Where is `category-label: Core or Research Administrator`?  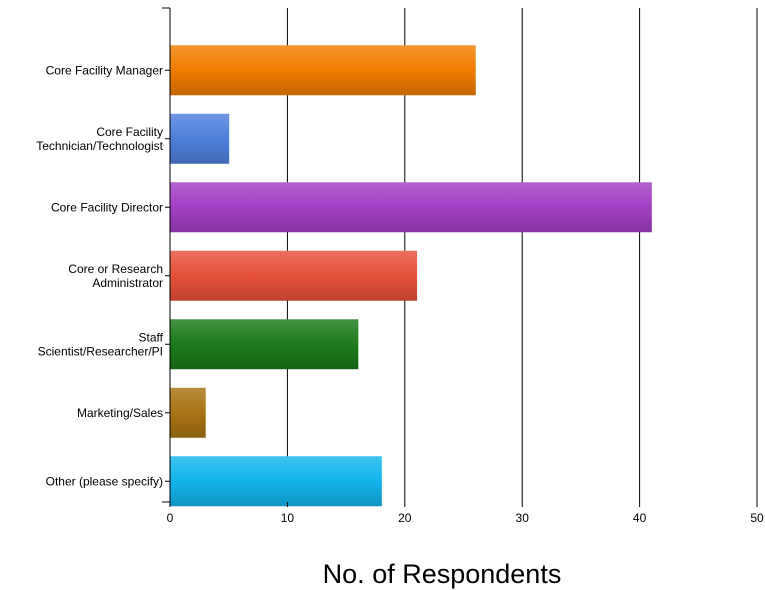
category-label: Core or Research Administrator is located at coordinates (115, 276).